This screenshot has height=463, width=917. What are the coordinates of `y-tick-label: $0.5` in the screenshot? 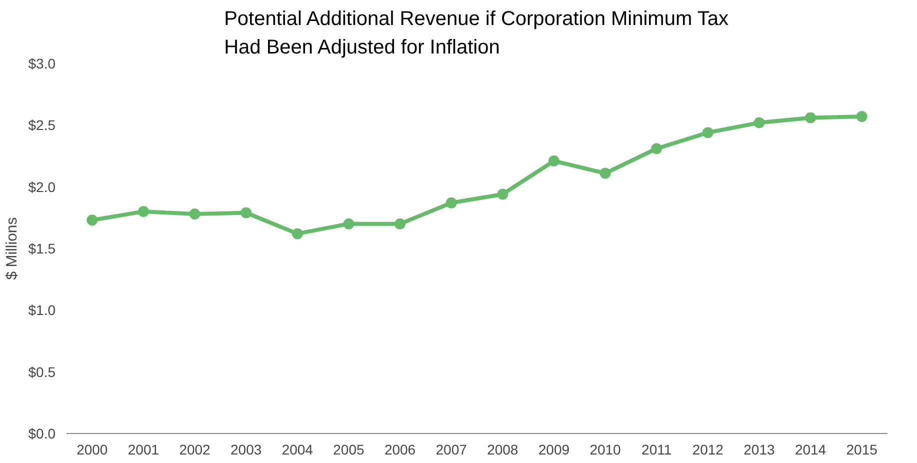 It's located at (42, 372).